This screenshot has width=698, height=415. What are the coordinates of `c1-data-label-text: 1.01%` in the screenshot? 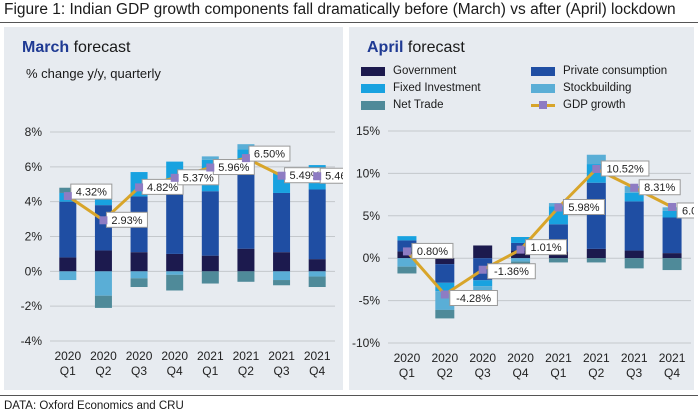 It's located at (545, 248).